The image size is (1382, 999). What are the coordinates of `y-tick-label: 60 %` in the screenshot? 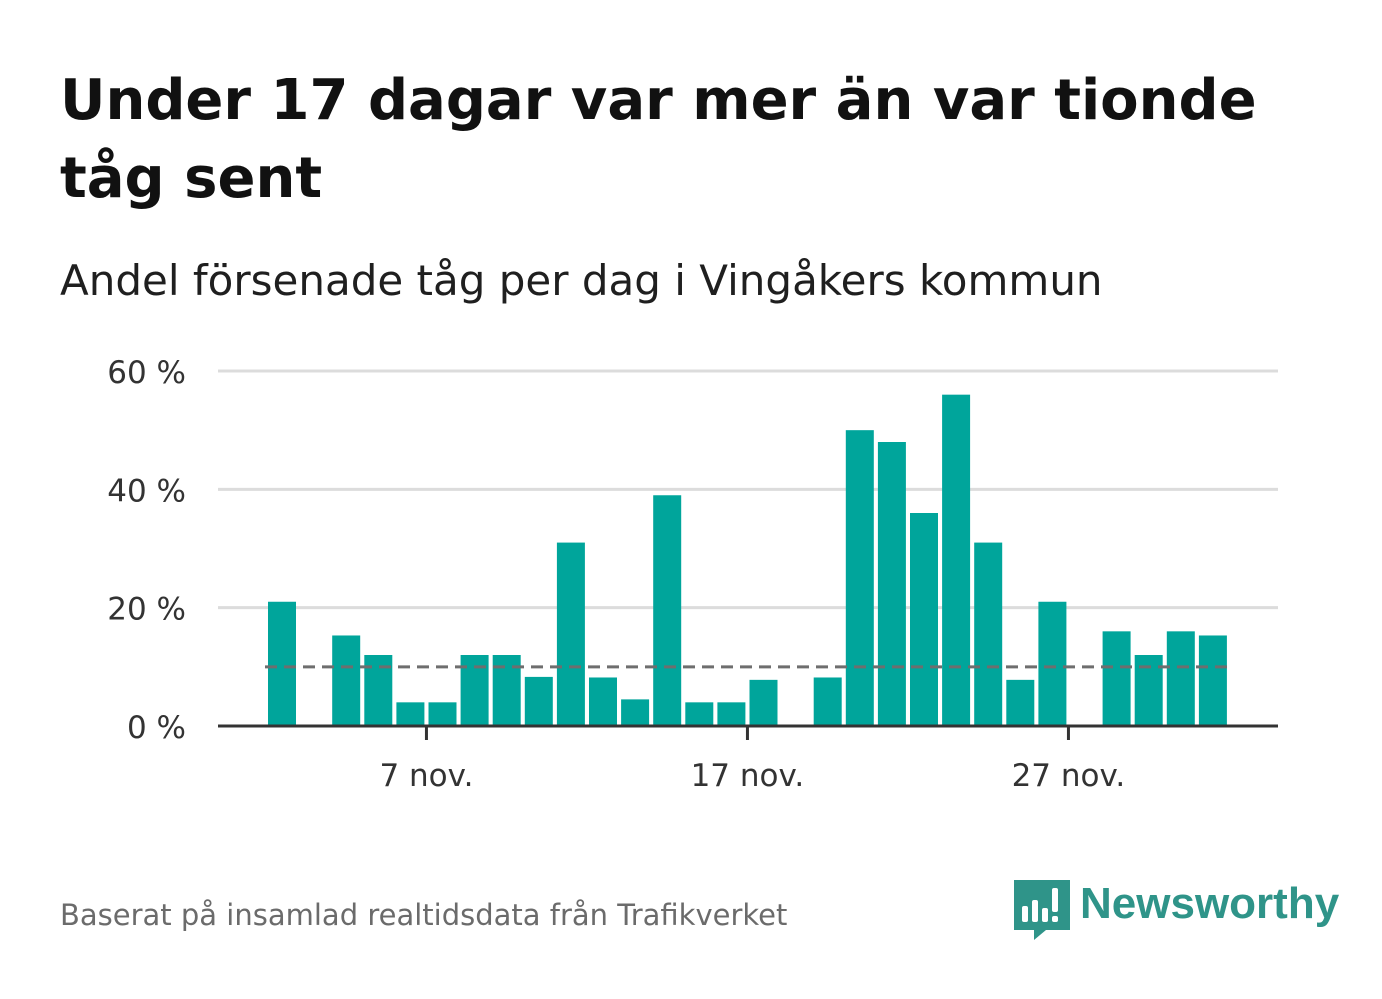 It's located at (146, 373).